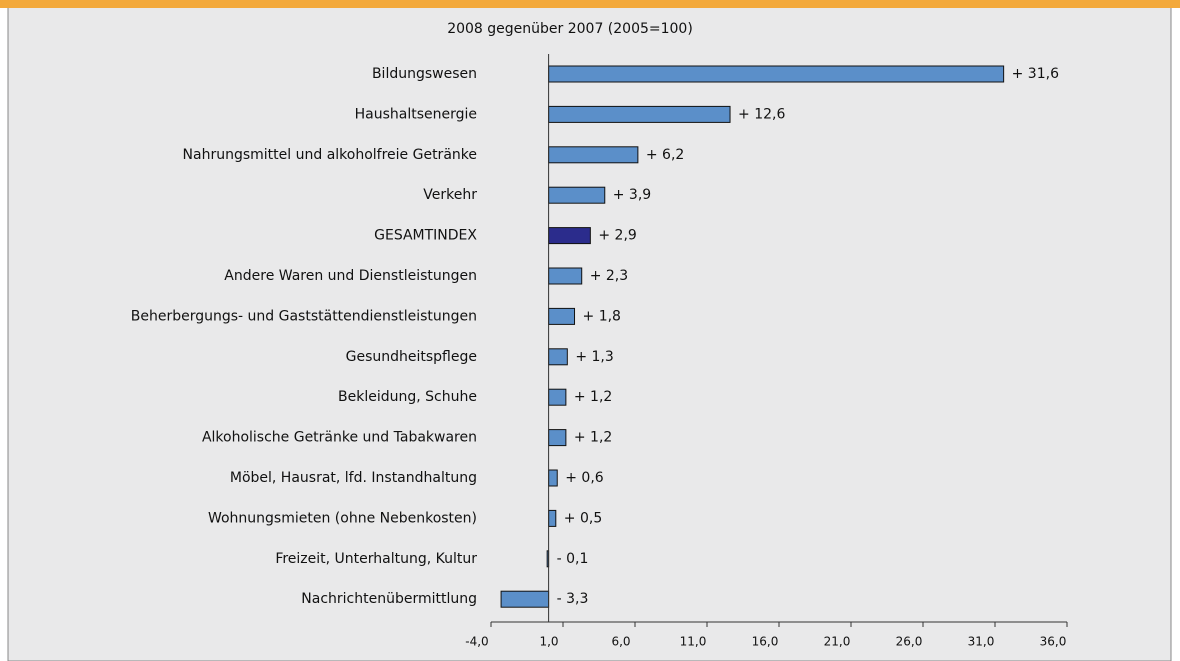 The height and width of the screenshot is (661, 1180). What do you see at coordinates (909, 642) in the screenshot?
I see `x-tick-label: 26,0` at bounding box center [909, 642].